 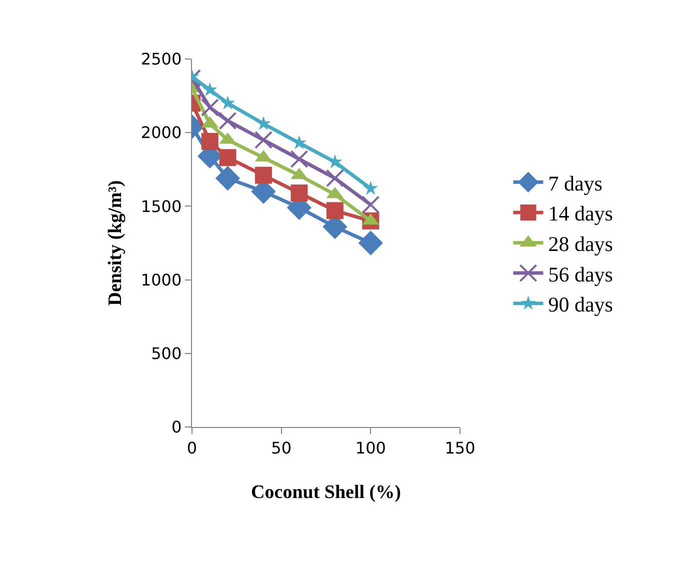 What do you see at coordinates (326, 493) in the screenshot?
I see `x-axis-title: Coconut Shell (%)` at bounding box center [326, 493].